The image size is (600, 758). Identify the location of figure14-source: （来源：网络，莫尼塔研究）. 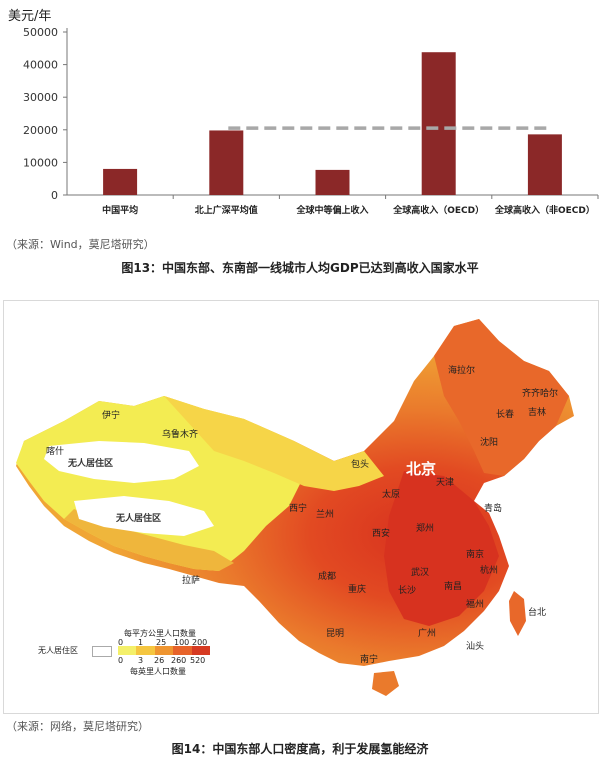
(77, 726).